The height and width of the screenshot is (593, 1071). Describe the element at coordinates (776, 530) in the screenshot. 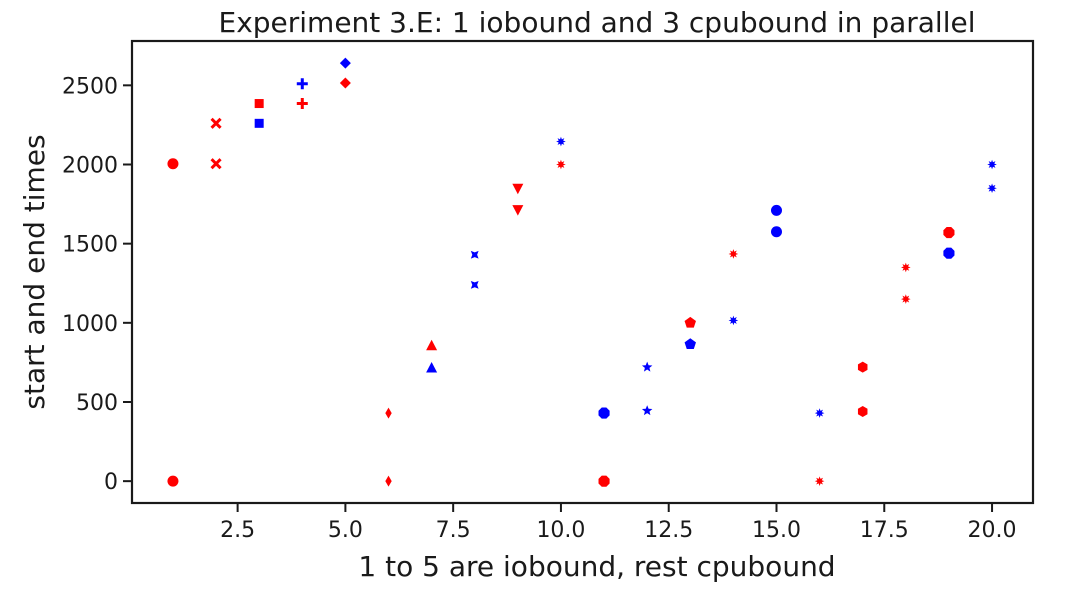

I see `x-tick-label: 15.0` at that location.